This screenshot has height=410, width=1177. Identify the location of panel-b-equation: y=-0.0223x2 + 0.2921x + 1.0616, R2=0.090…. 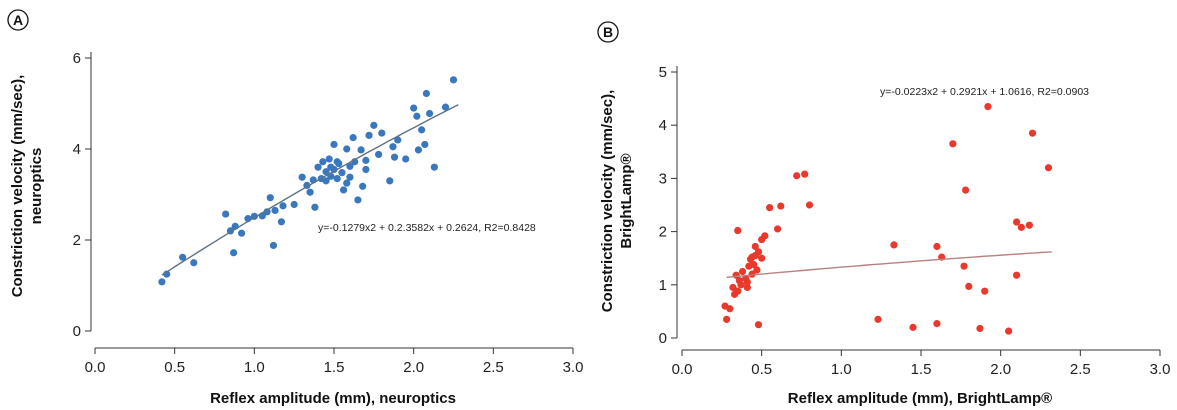
(984, 92).